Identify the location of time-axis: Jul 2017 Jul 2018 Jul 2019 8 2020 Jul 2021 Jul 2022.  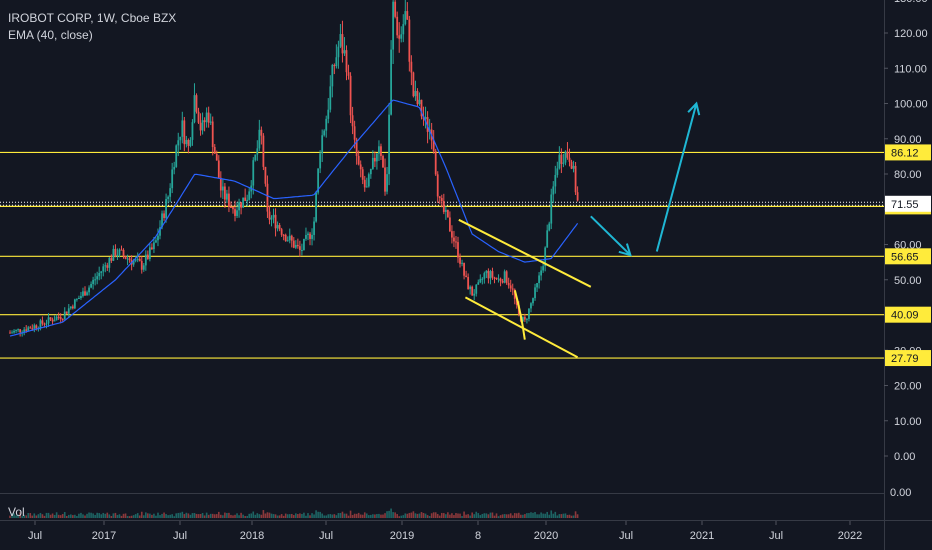
(445, 531).